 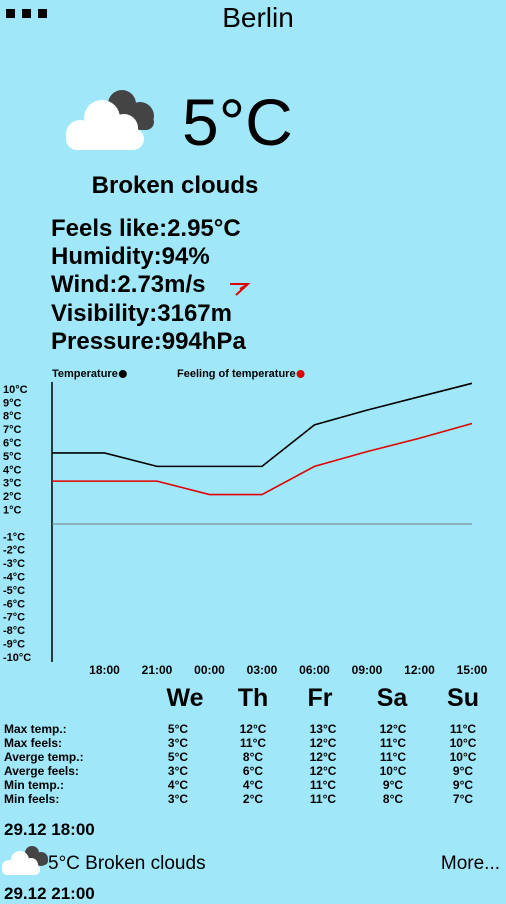 What do you see at coordinates (14, 604) in the screenshot?
I see `y-tick-label: -6°C` at bounding box center [14, 604].